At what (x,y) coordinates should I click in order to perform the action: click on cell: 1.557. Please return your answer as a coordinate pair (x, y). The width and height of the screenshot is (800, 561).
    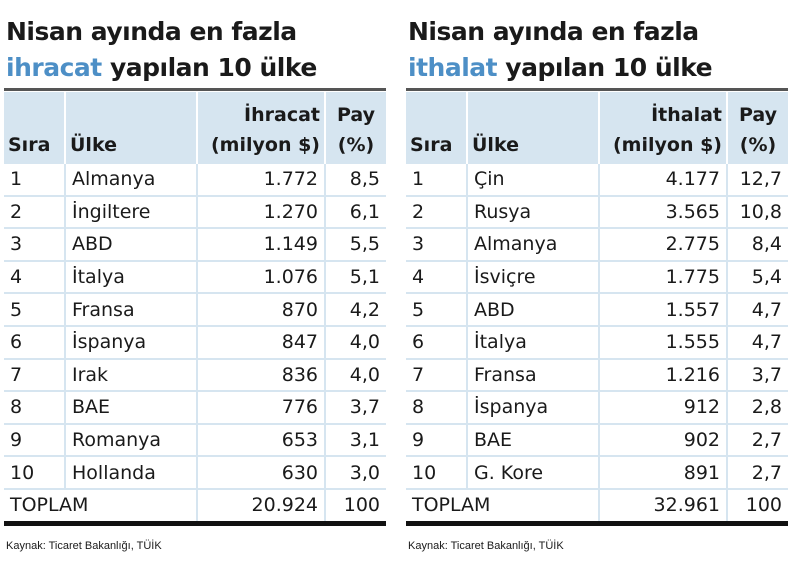
    Looking at the image, I should click on (662, 310).